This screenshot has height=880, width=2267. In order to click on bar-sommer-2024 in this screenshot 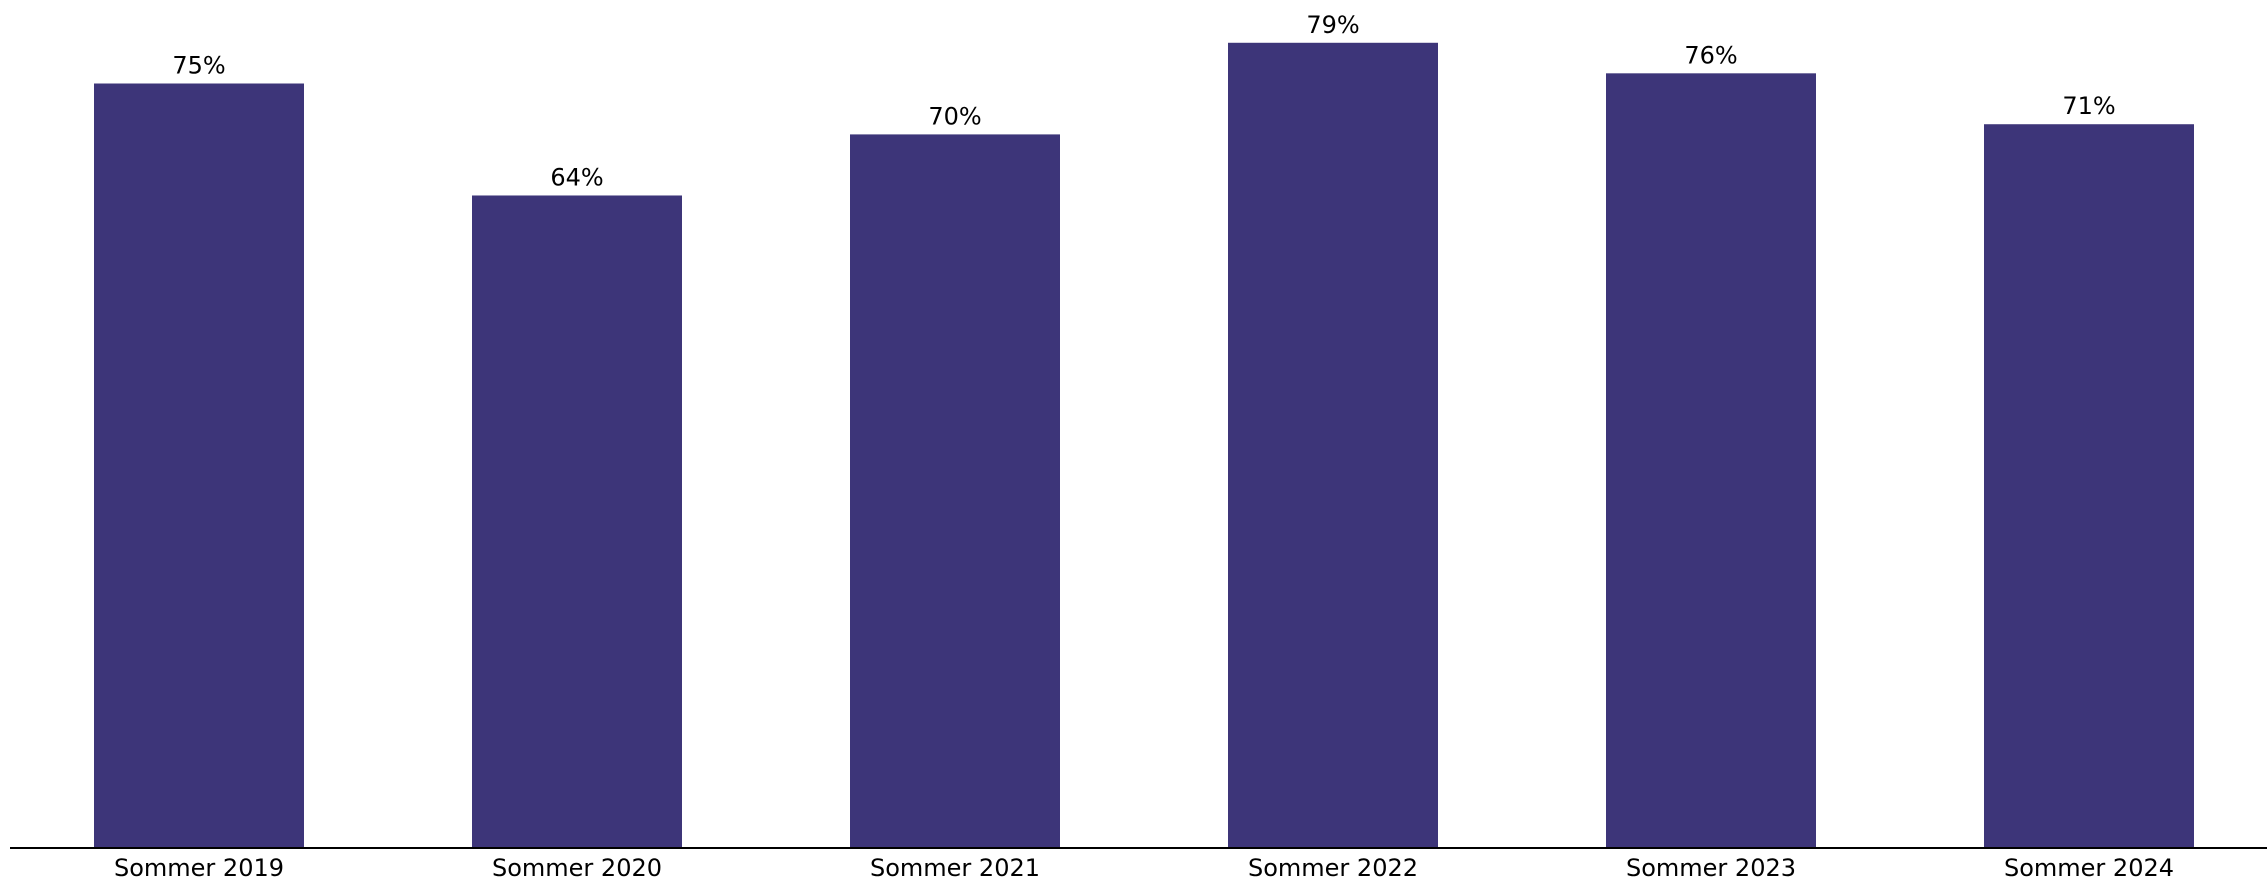, I will do `click(2089, 486)`.